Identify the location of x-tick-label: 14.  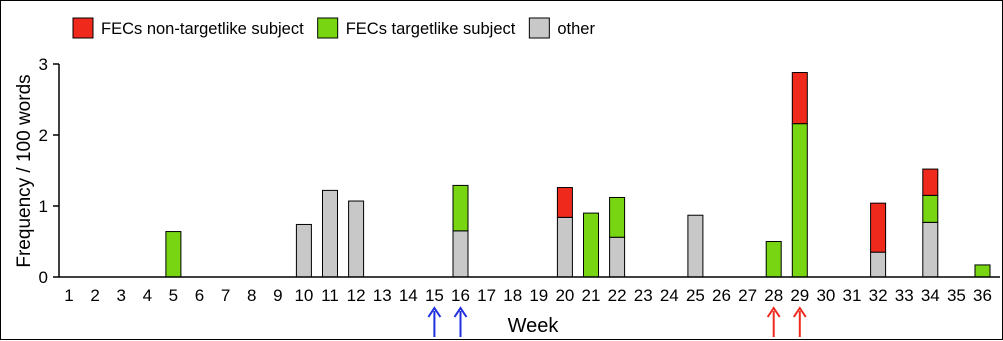
(408, 295).